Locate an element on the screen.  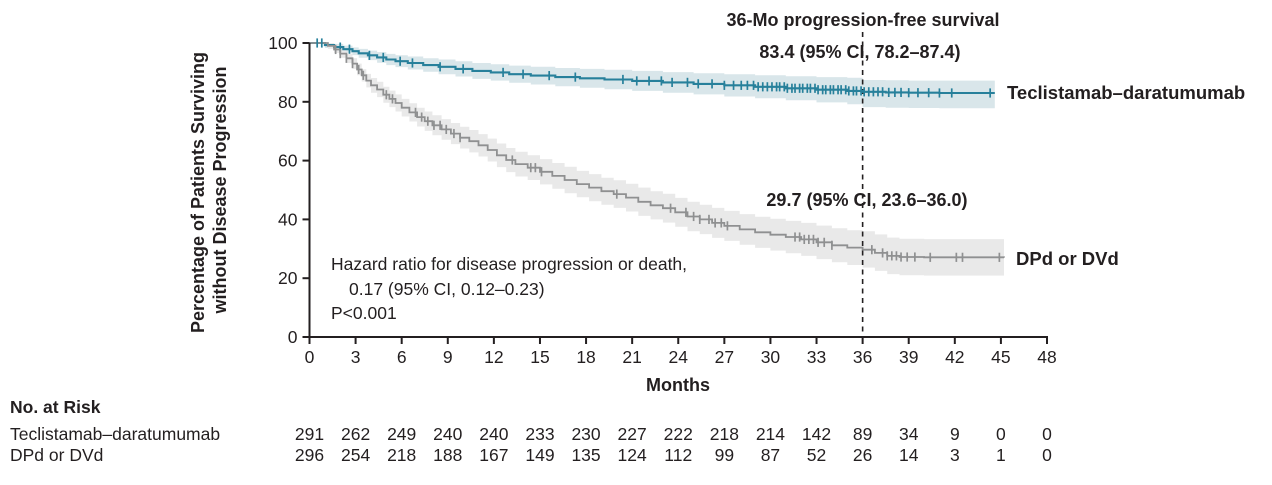
x-tick-label: 30 is located at coordinates (771, 357).